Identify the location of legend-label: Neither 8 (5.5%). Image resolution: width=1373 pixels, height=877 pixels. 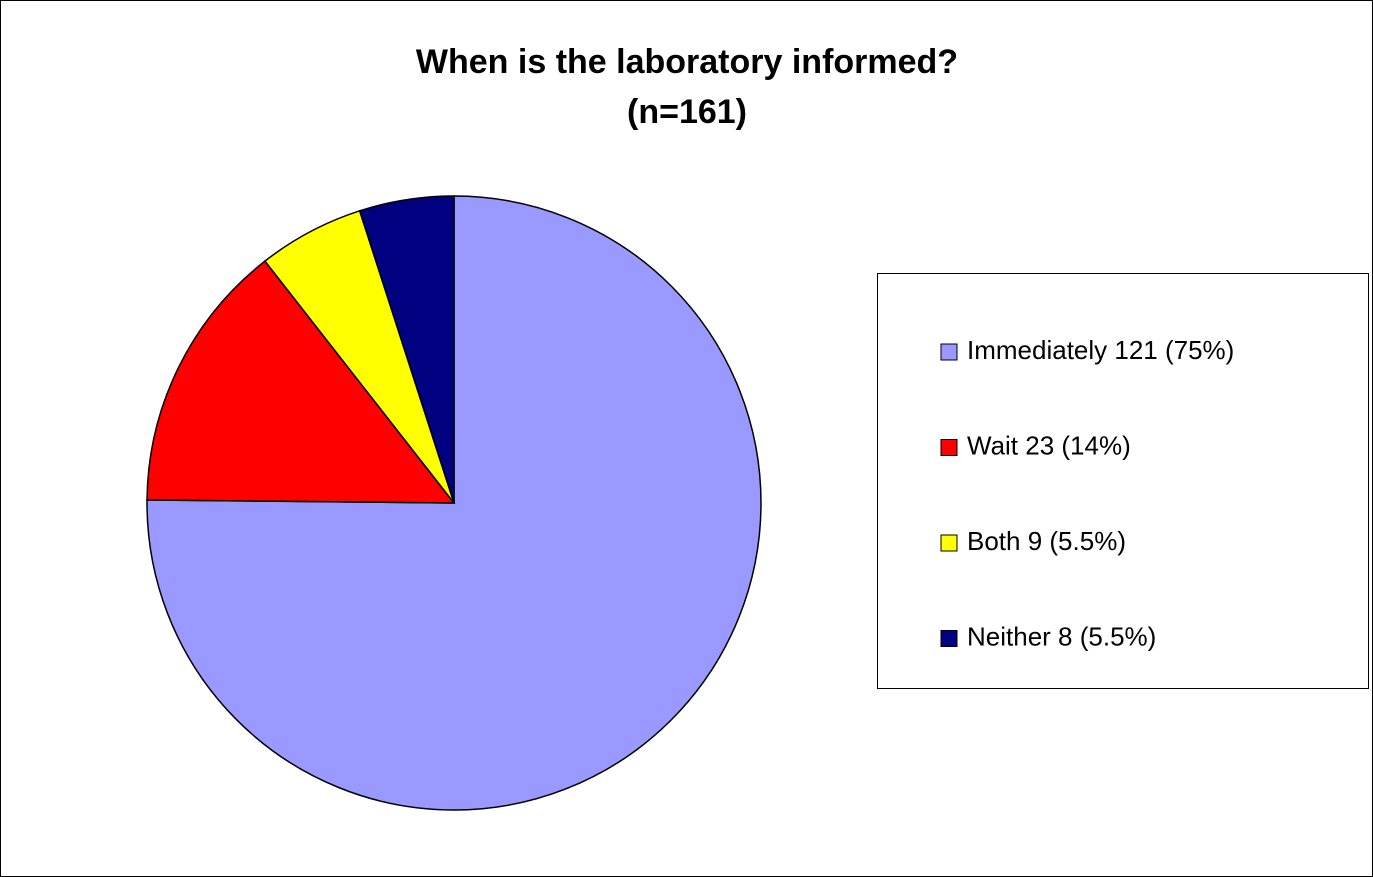
(1061, 636).